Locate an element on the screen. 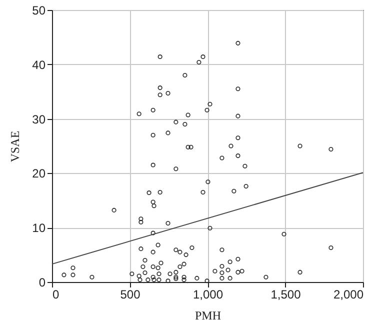 The height and width of the screenshot is (331, 387). y-axis-title: VSAE is located at coordinates (15, 146).